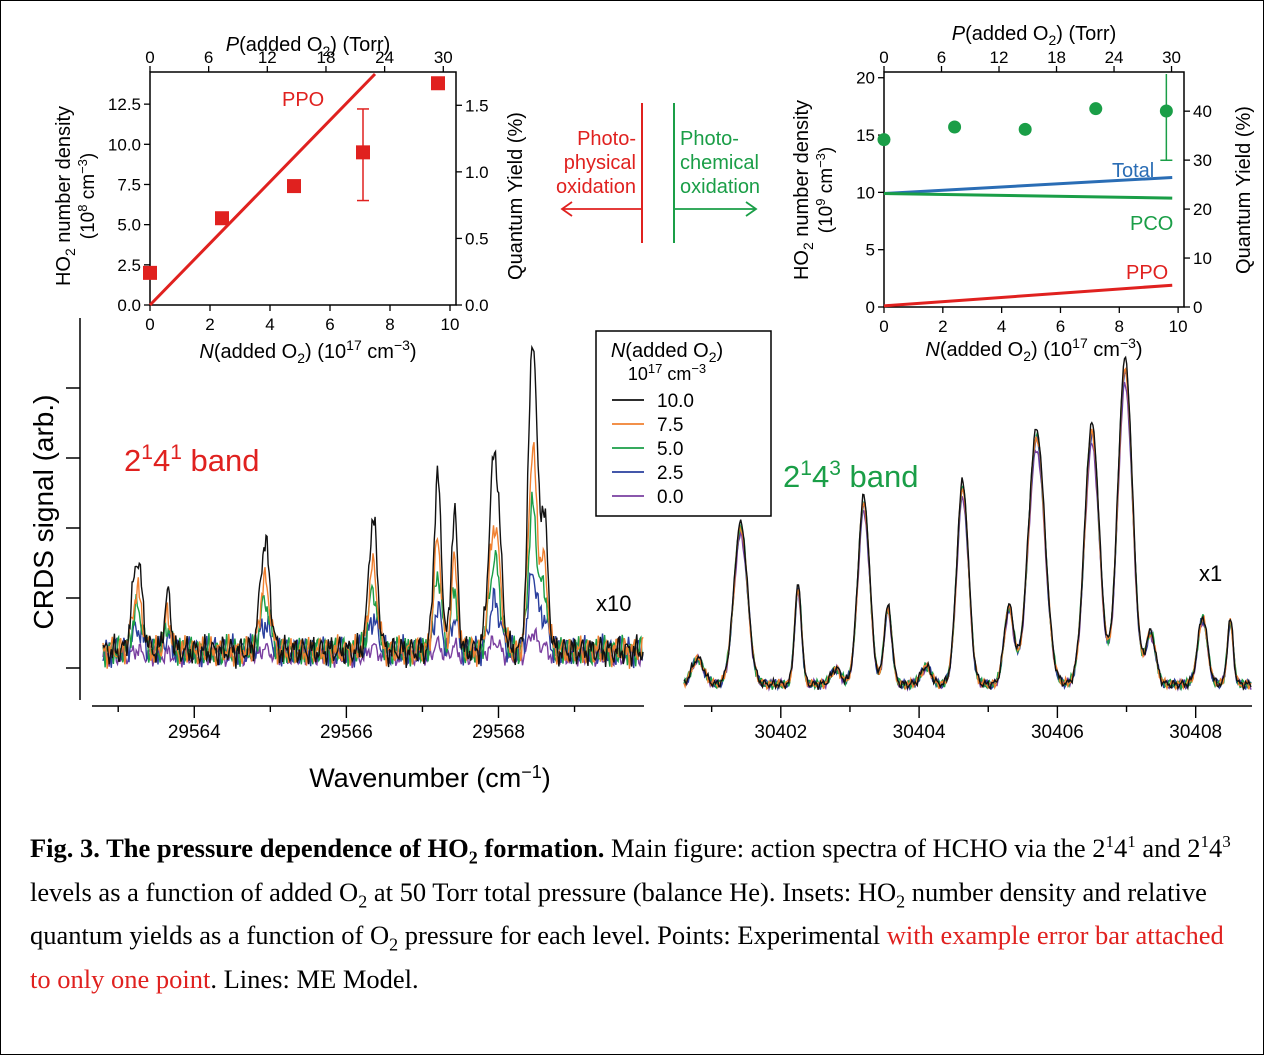  What do you see at coordinates (670, 497) in the screenshot?
I see `legend-label: 0.0` at bounding box center [670, 497].